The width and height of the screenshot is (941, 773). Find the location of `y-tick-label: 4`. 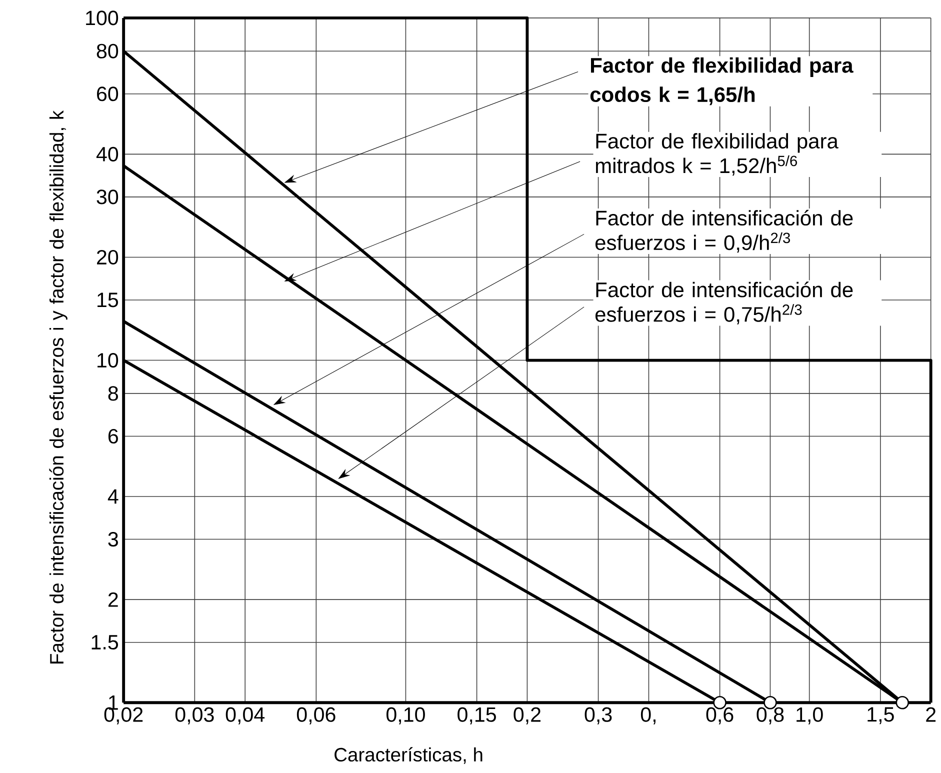

y-tick-label: 4 is located at coordinates (113, 496).